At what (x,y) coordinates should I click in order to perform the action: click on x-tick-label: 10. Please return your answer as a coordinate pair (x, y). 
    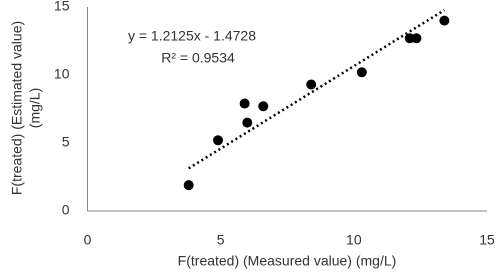
    Looking at the image, I should click on (354, 240).